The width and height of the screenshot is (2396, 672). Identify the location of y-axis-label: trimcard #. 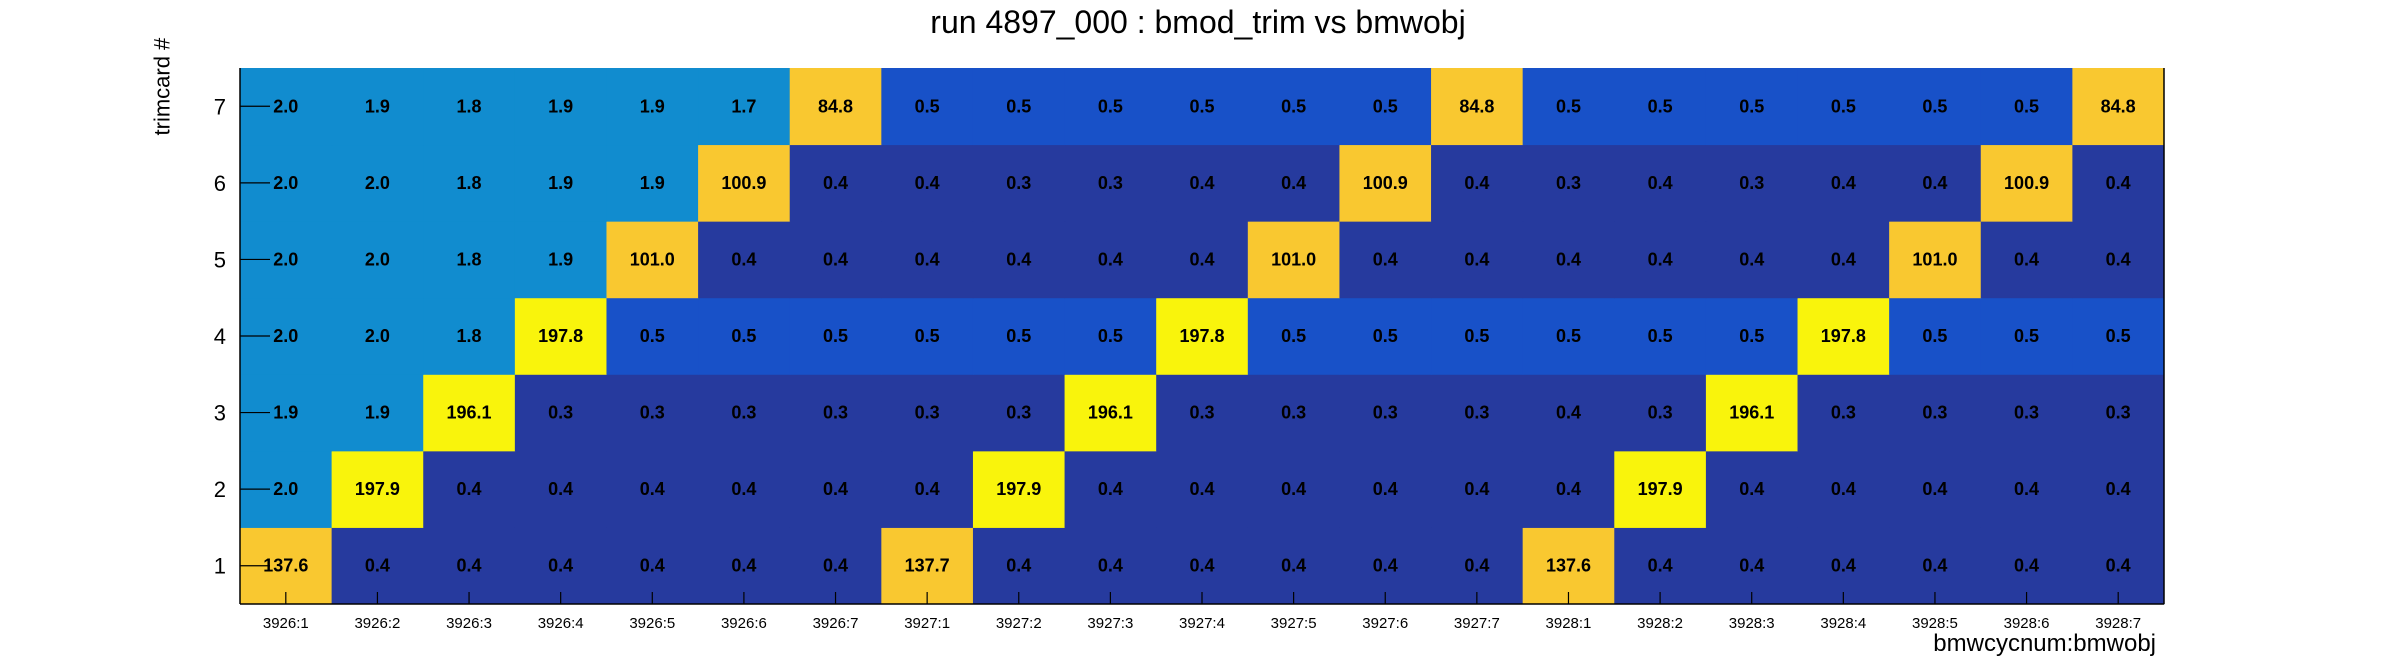
(162, 86).